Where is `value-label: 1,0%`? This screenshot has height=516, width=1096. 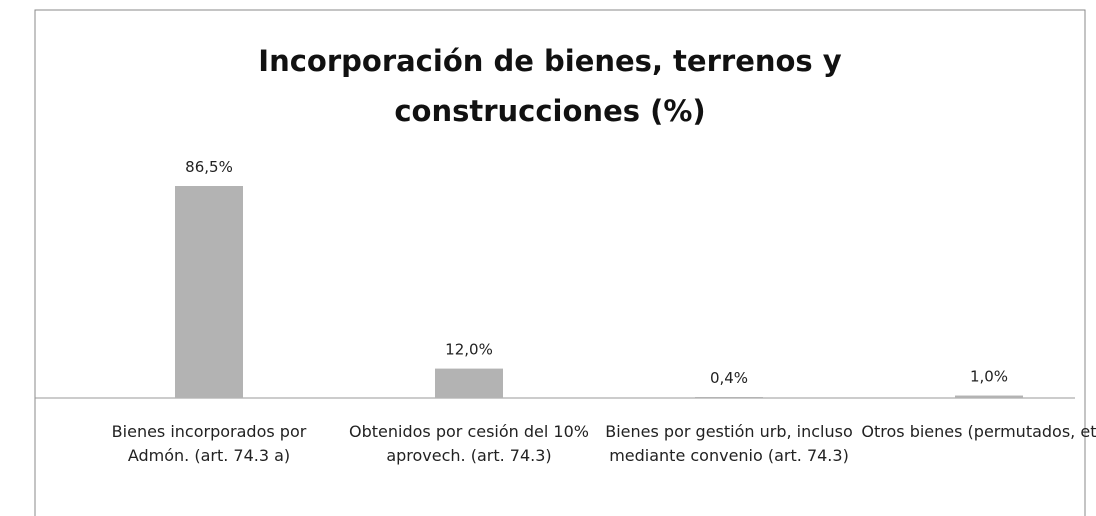 value-label: 1,0% is located at coordinates (989, 377).